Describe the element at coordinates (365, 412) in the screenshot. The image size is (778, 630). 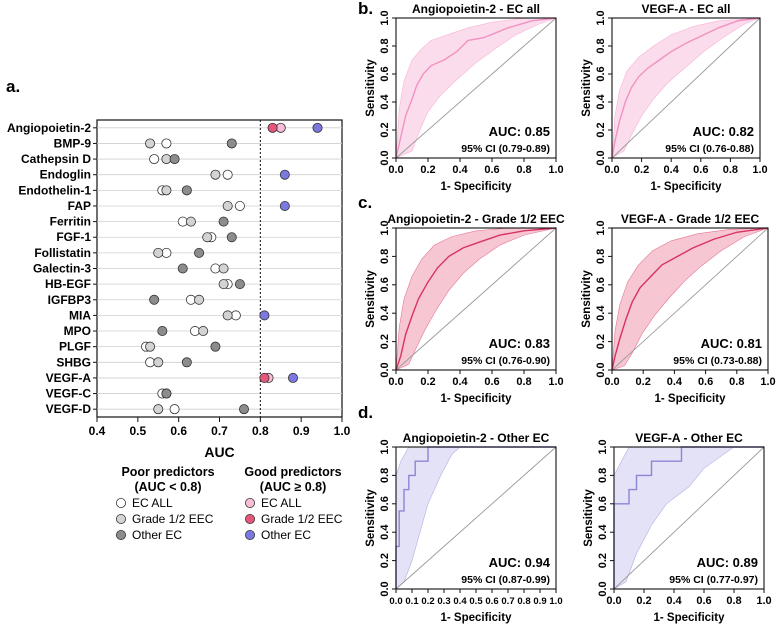
I see `panel-letter-d: d.` at that location.